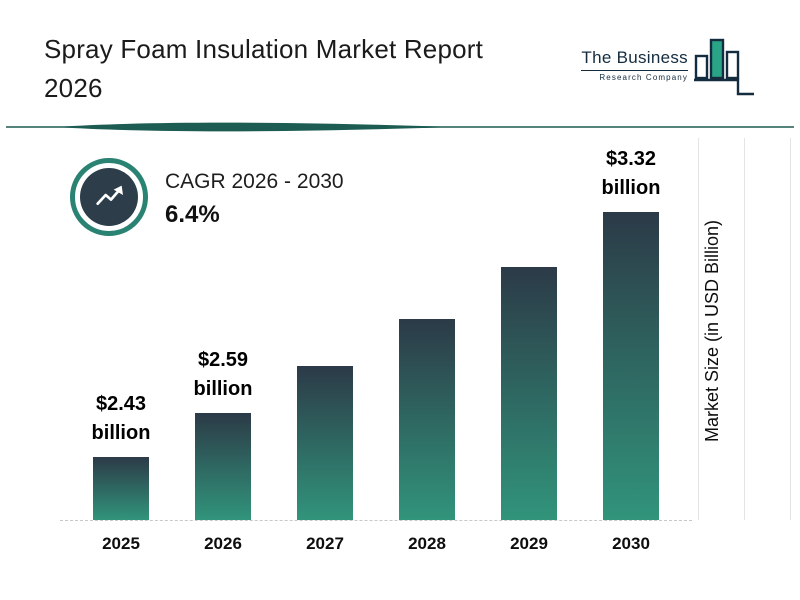  I want to click on y-axis-label: Market Size (in USD Billion), so click(712, 331).